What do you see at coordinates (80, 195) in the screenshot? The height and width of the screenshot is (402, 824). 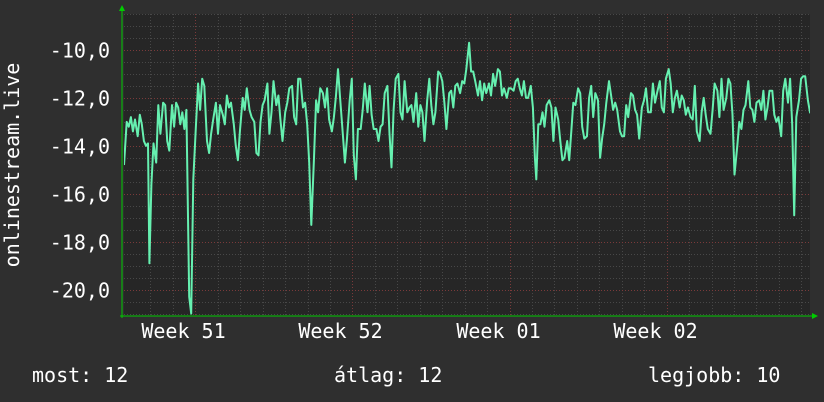 I see `y-tick-label: -16,0` at bounding box center [80, 195].